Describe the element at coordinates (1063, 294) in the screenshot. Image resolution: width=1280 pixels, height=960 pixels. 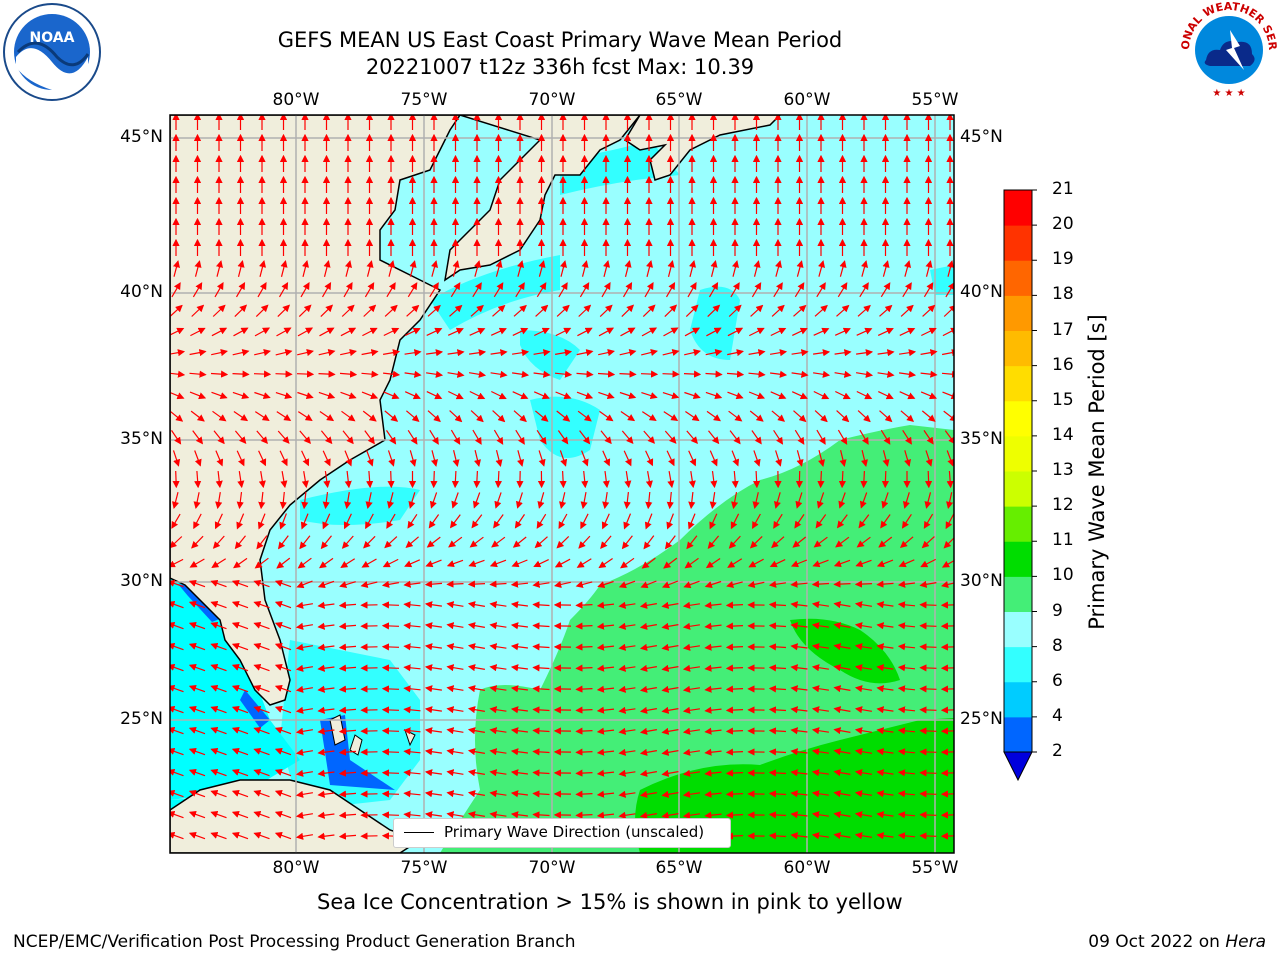
I see `colorbar-tick-label: 18` at that location.